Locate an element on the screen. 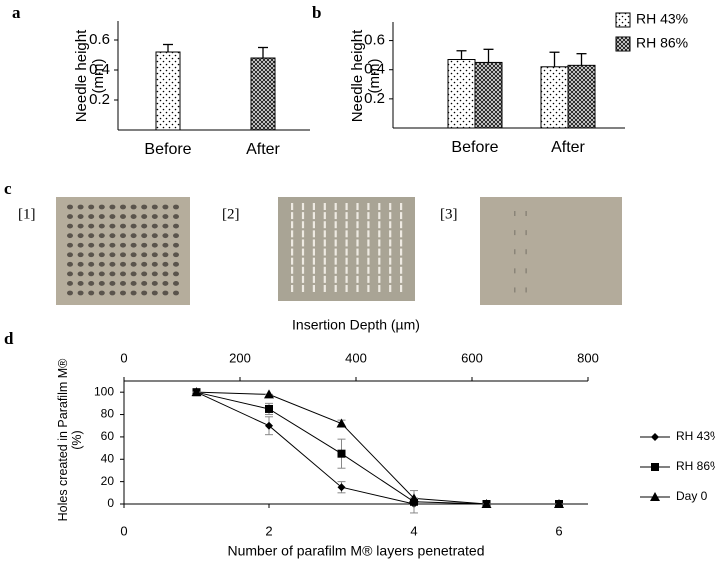 The width and height of the screenshot is (715, 568). x-tick-label: 0 is located at coordinates (123, 530).